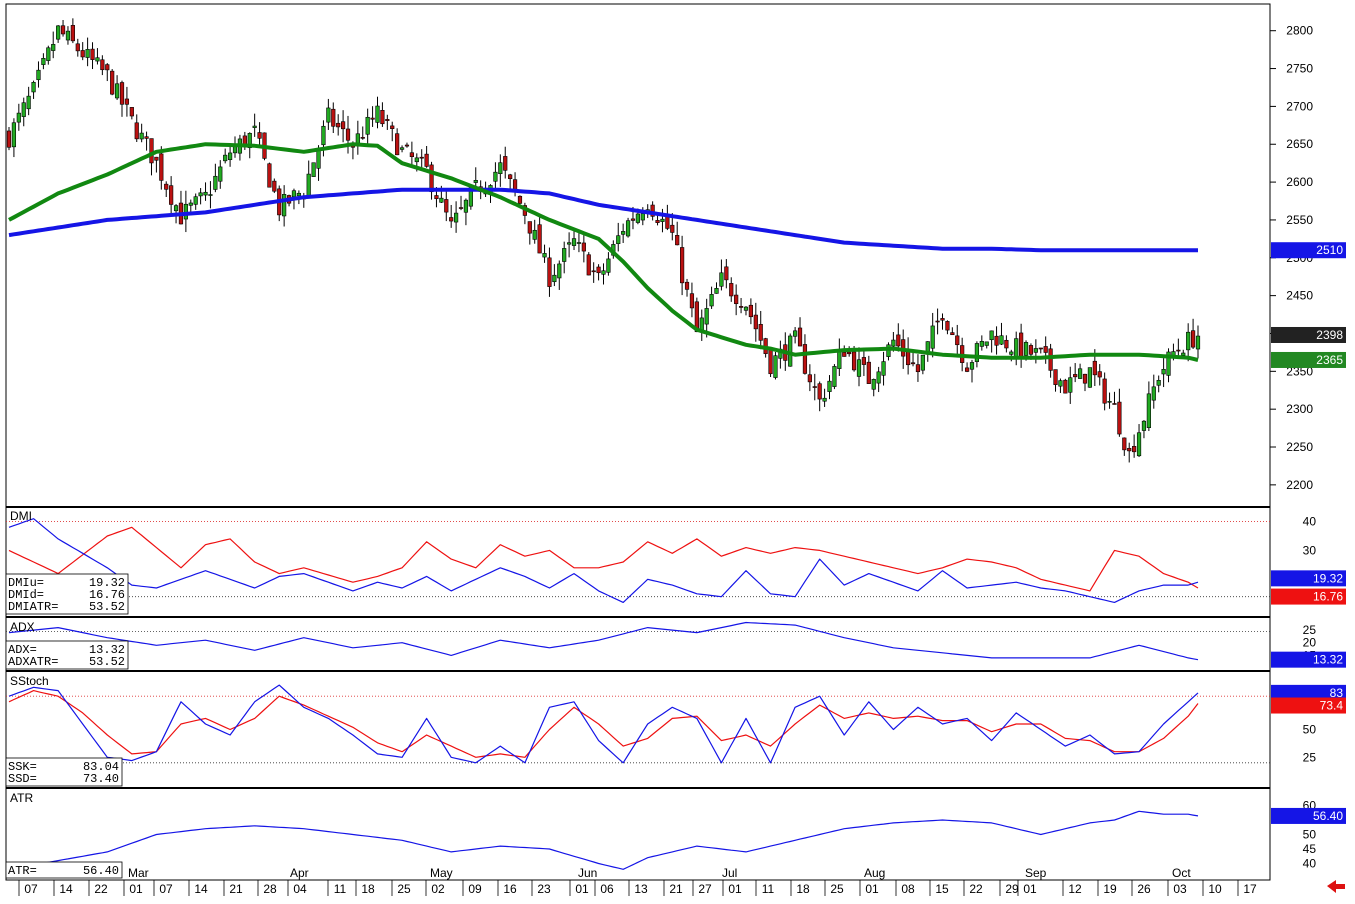 This screenshot has height=904, width=1355. I want to click on price-tick-label: 2800, so click(1299, 31).